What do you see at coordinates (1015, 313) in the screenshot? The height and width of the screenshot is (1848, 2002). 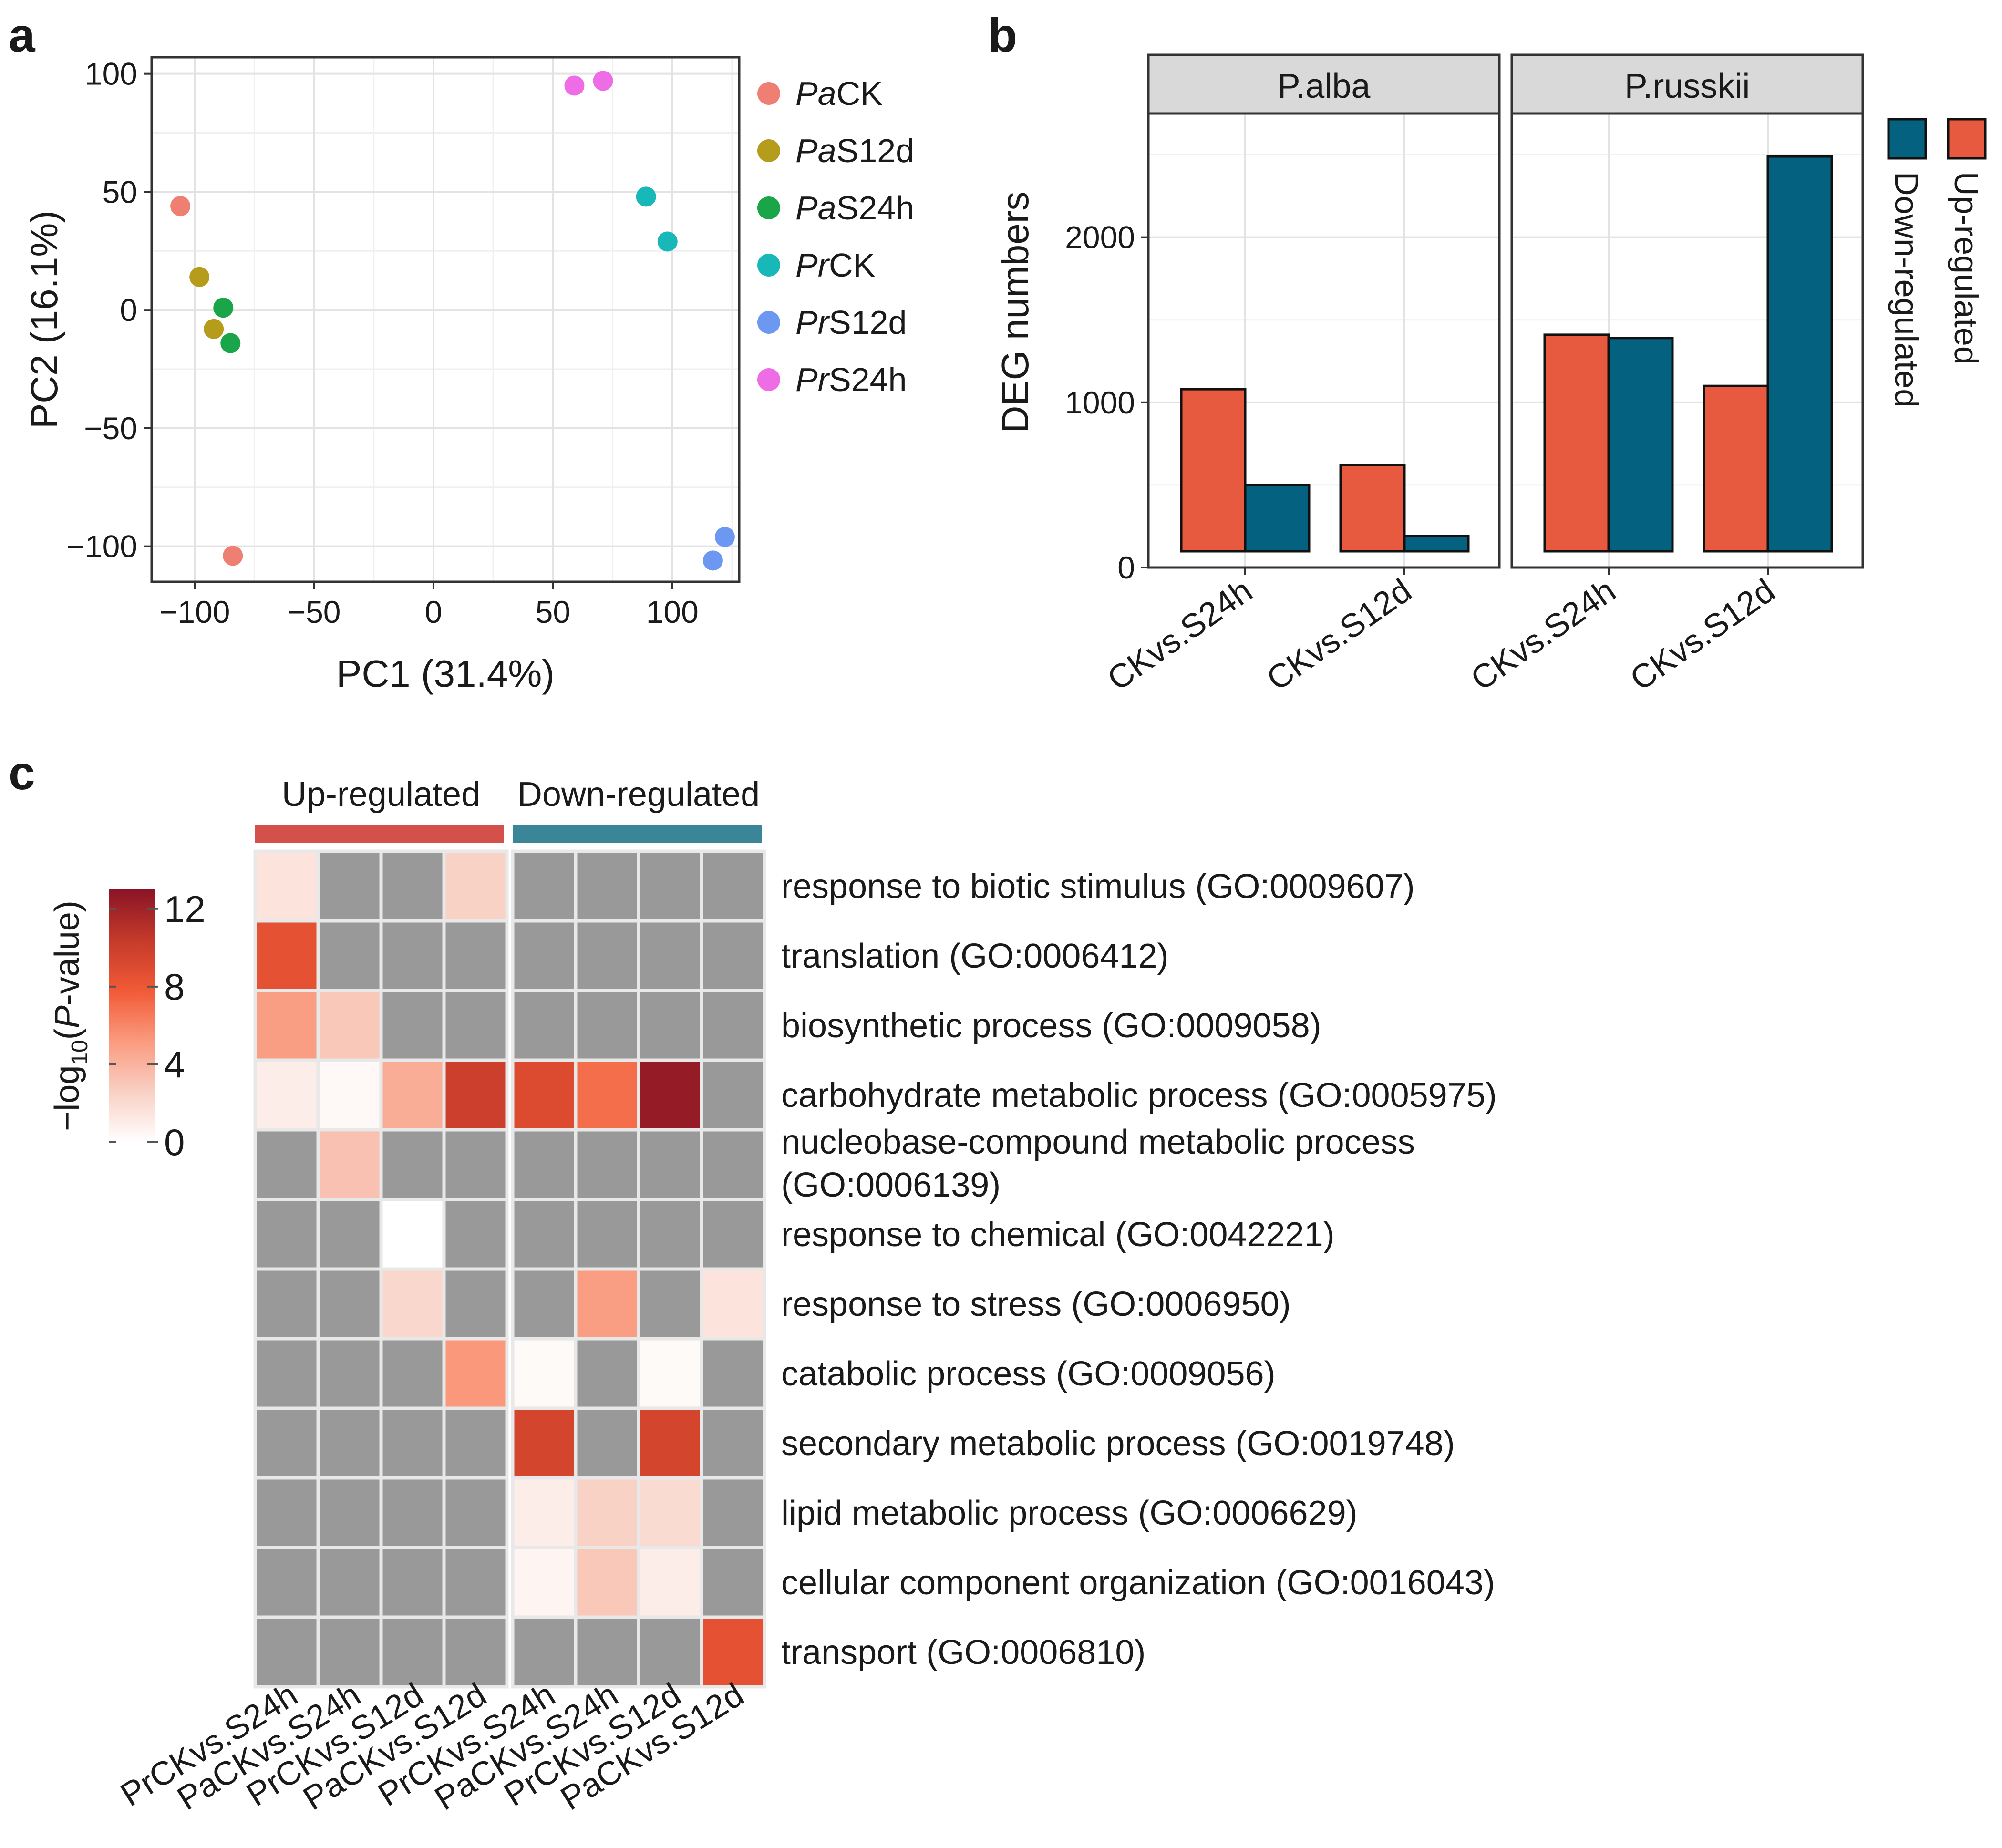 I see `deg-y-axis-label: DEG numbers` at bounding box center [1015, 313].